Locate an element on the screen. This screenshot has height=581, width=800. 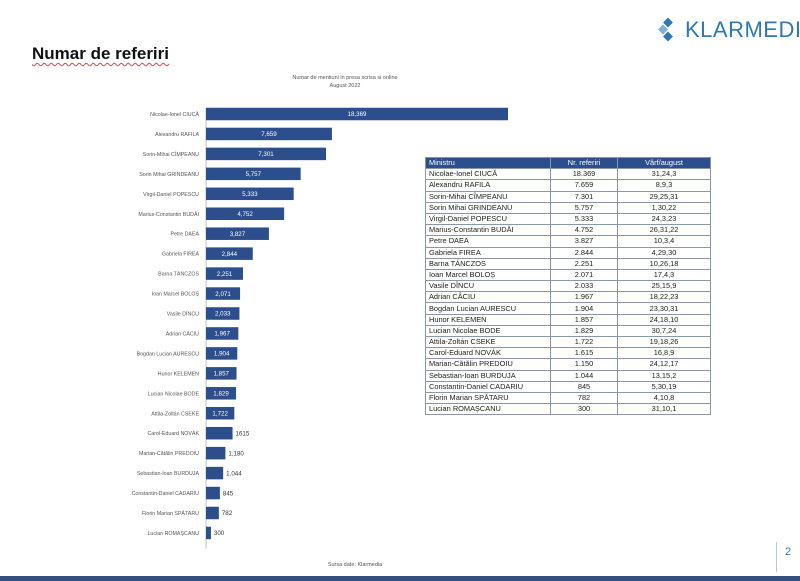
cell-referiri: 1.150 is located at coordinates (584, 364).